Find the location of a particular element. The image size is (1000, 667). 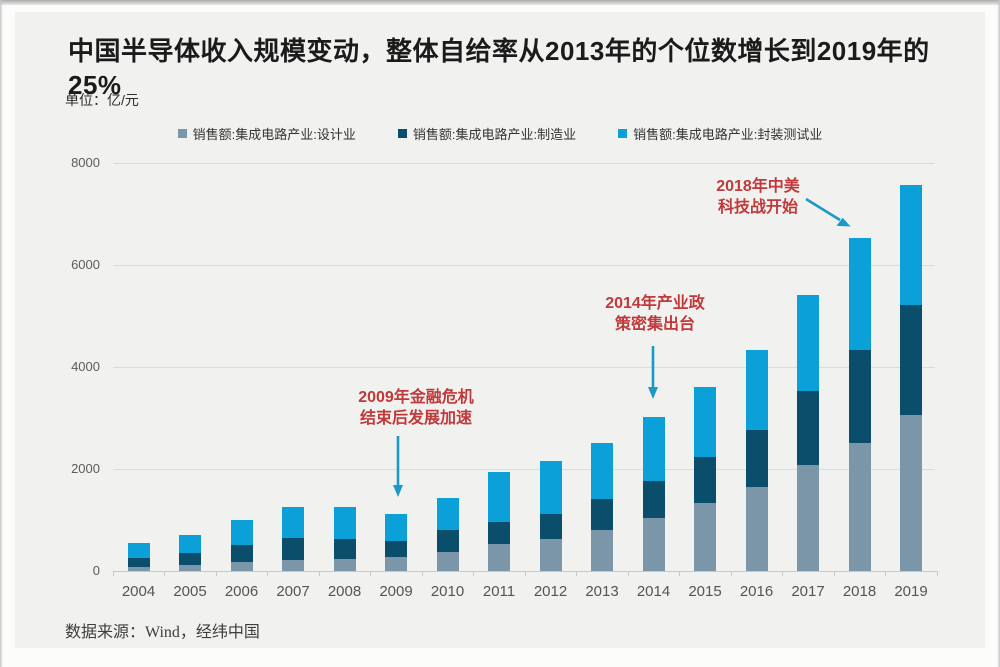

bar-2015 is located at coordinates (705, 478).